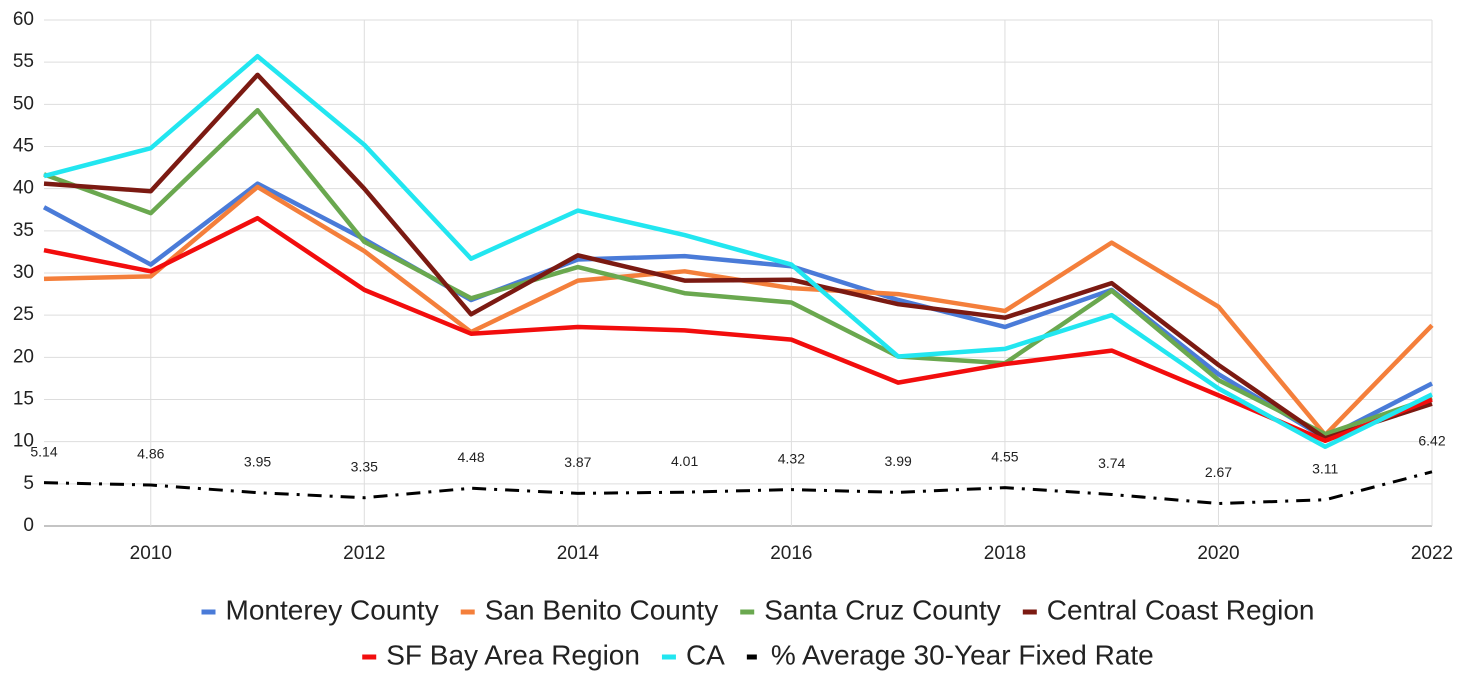 The height and width of the screenshot is (675, 1474). I want to click on y-tick-label: 5, so click(28, 483).